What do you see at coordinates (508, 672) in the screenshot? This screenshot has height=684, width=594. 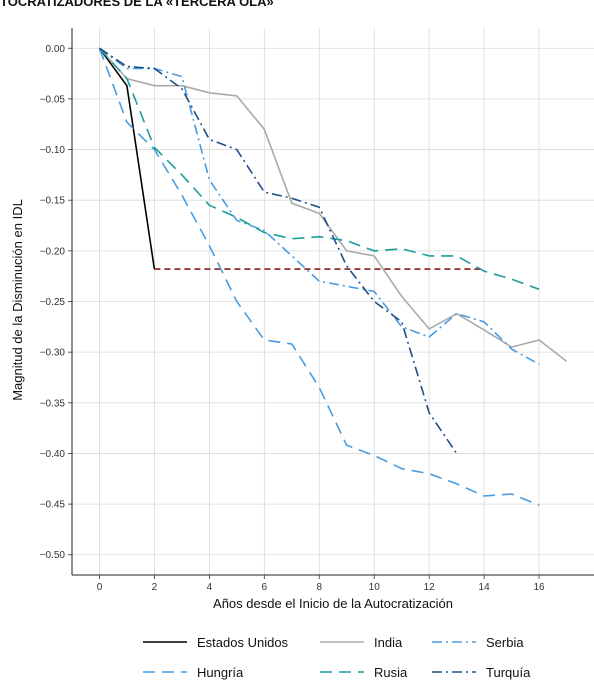 I see `legend-label-turquia: Turquía` at bounding box center [508, 672].